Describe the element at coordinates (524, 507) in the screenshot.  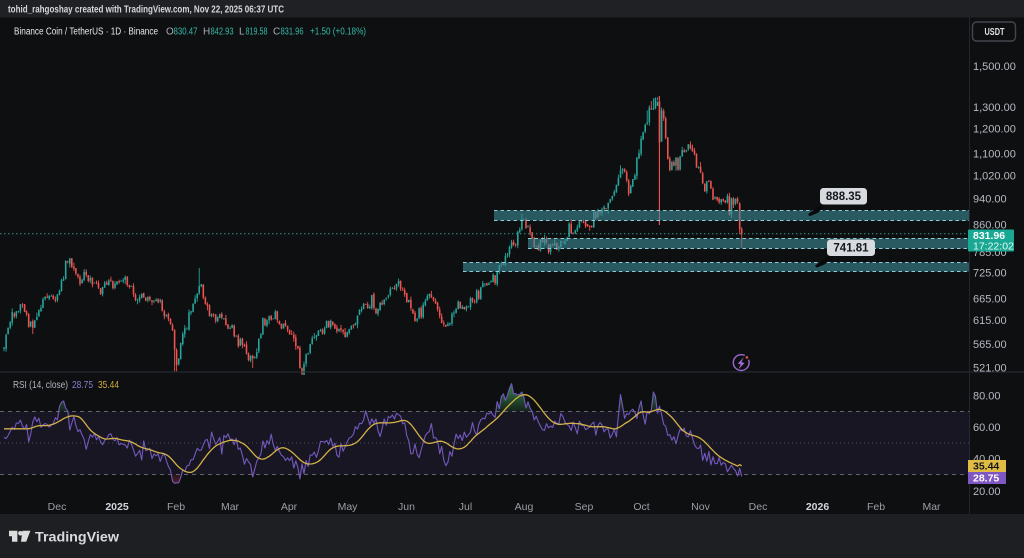
I see `svg-text: Aug` at that location.